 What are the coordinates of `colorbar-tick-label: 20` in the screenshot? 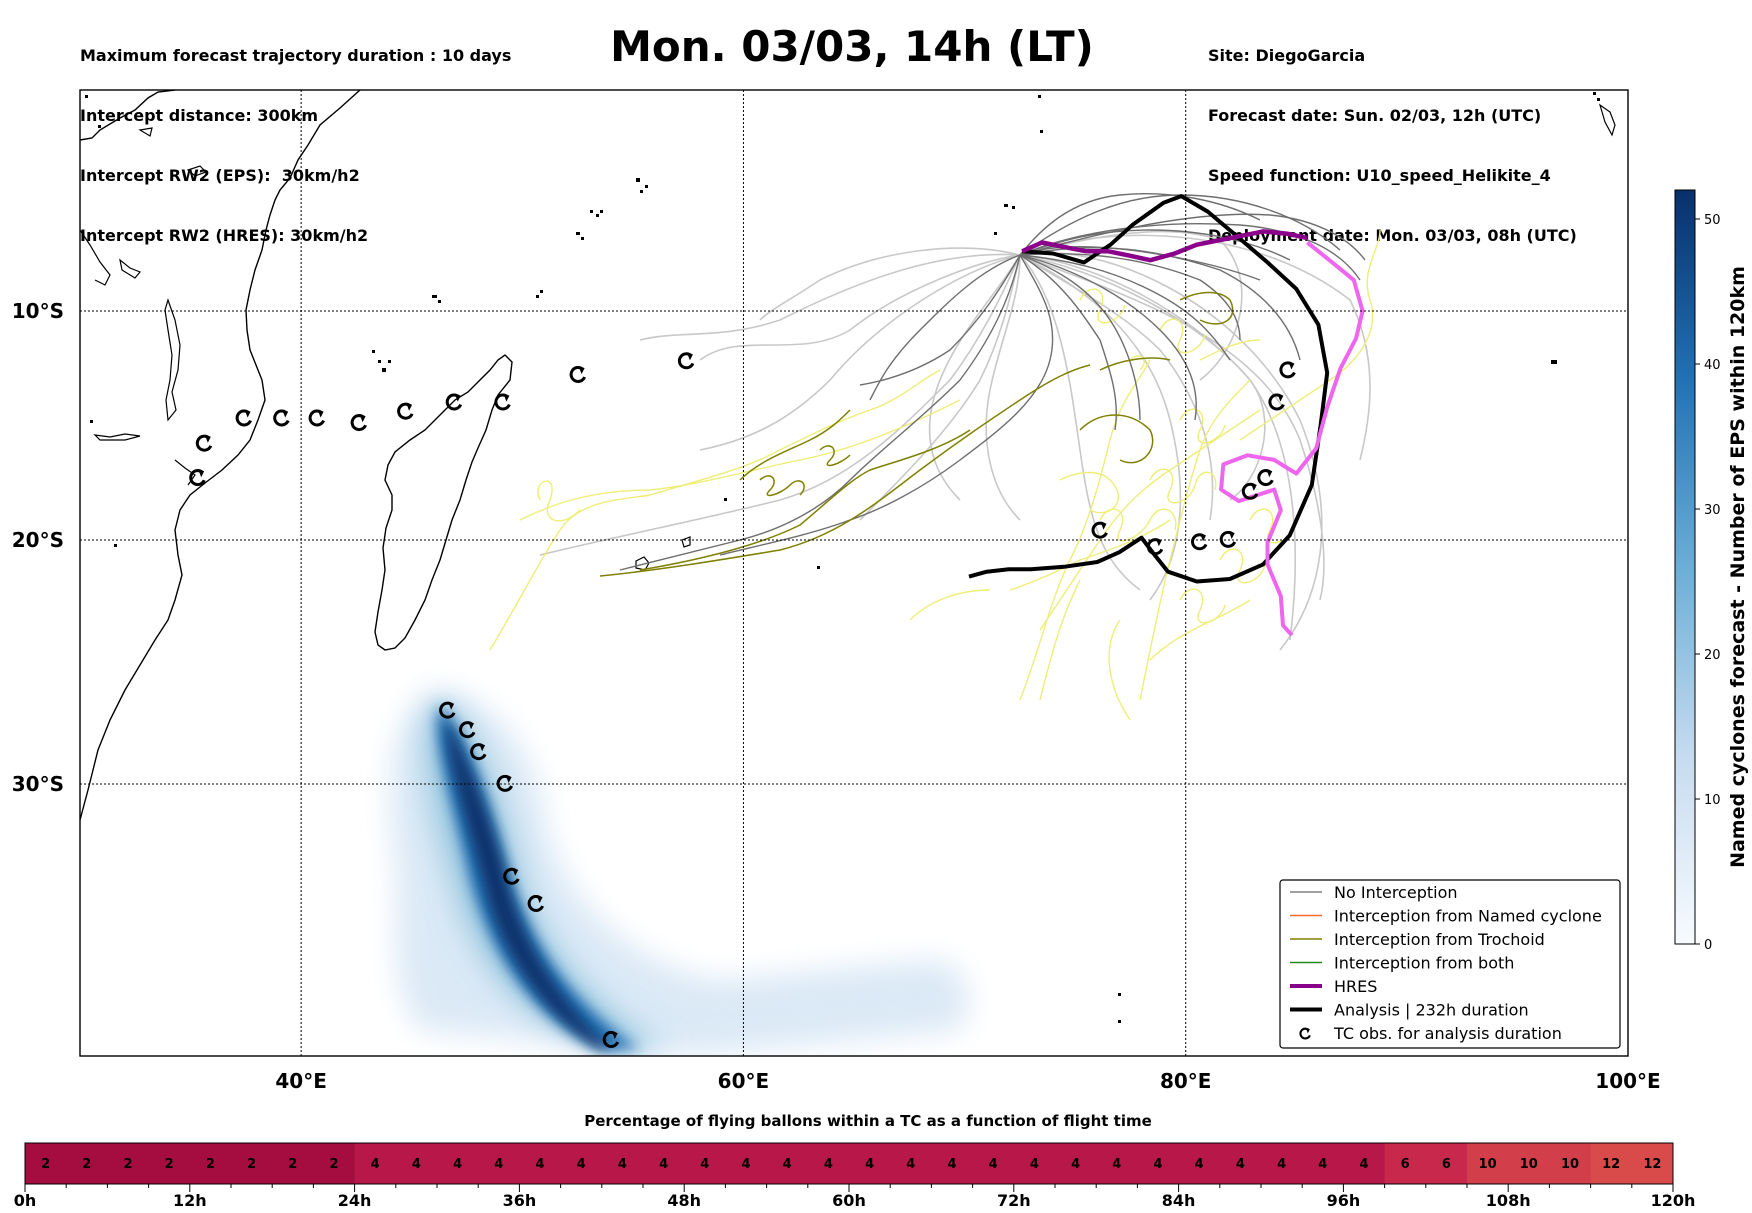 It's located at (1712, 655).